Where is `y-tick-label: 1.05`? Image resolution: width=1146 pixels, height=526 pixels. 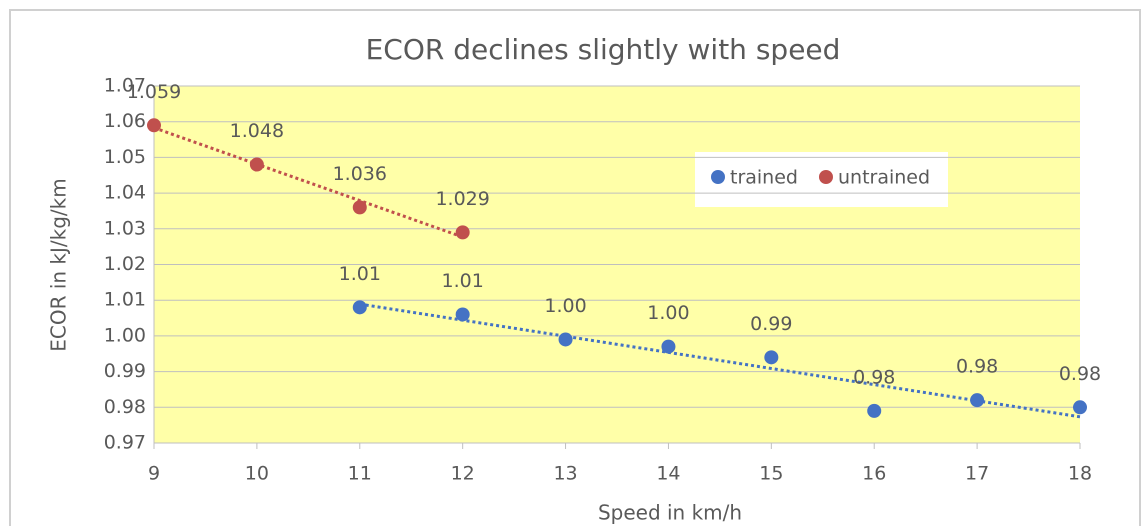
y-tick-label: 1.05 is located at coordinates (125, 157).